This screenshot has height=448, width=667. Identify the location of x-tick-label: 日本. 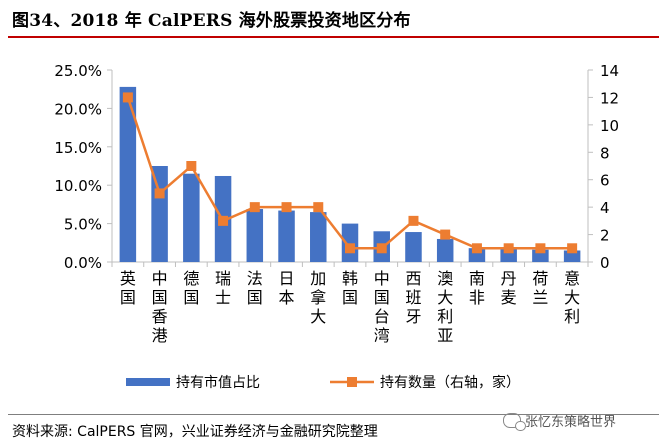
(287, 288).